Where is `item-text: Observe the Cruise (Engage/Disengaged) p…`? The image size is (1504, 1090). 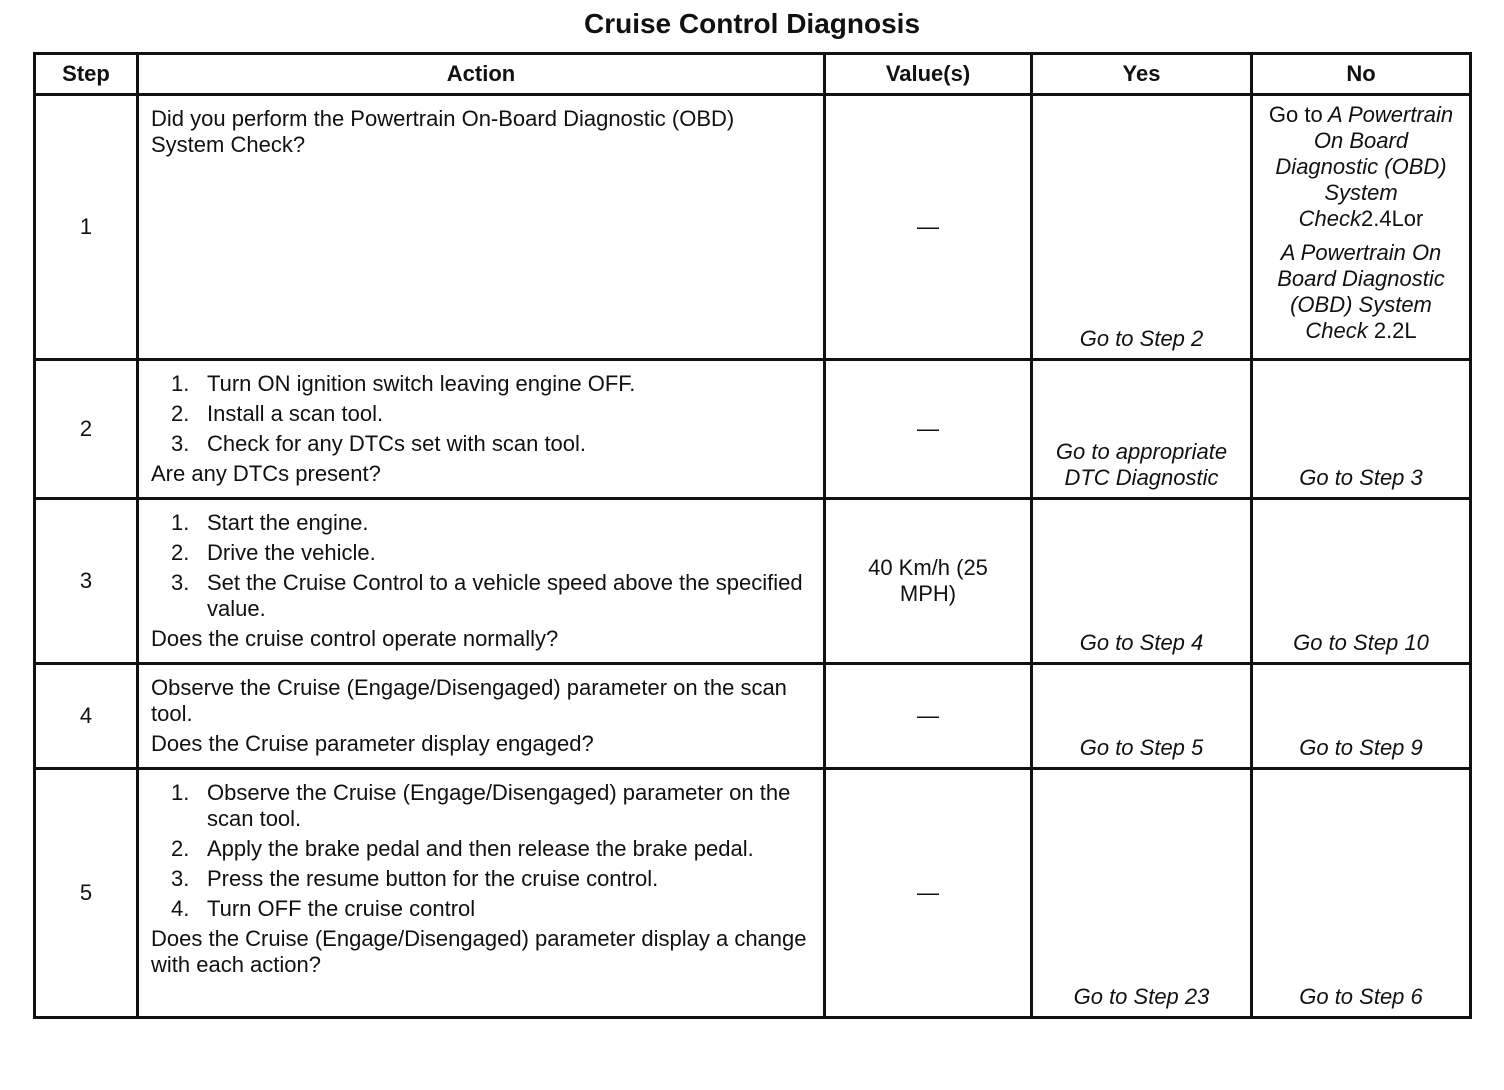
item-text: Observe the Cruise (Engage/Disengaged) p… is located at coordinates (499, 805).